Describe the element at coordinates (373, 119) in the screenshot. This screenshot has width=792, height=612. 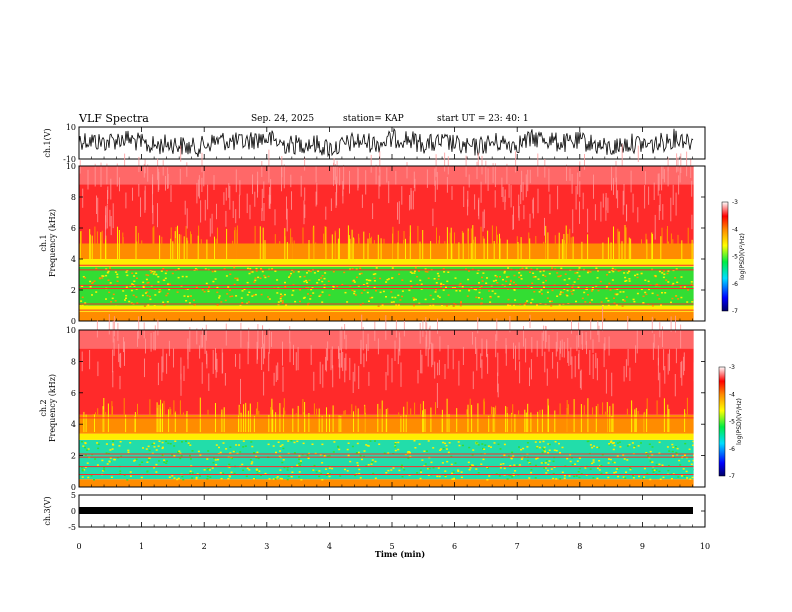
I see `station-label: station= KAP` at that location.